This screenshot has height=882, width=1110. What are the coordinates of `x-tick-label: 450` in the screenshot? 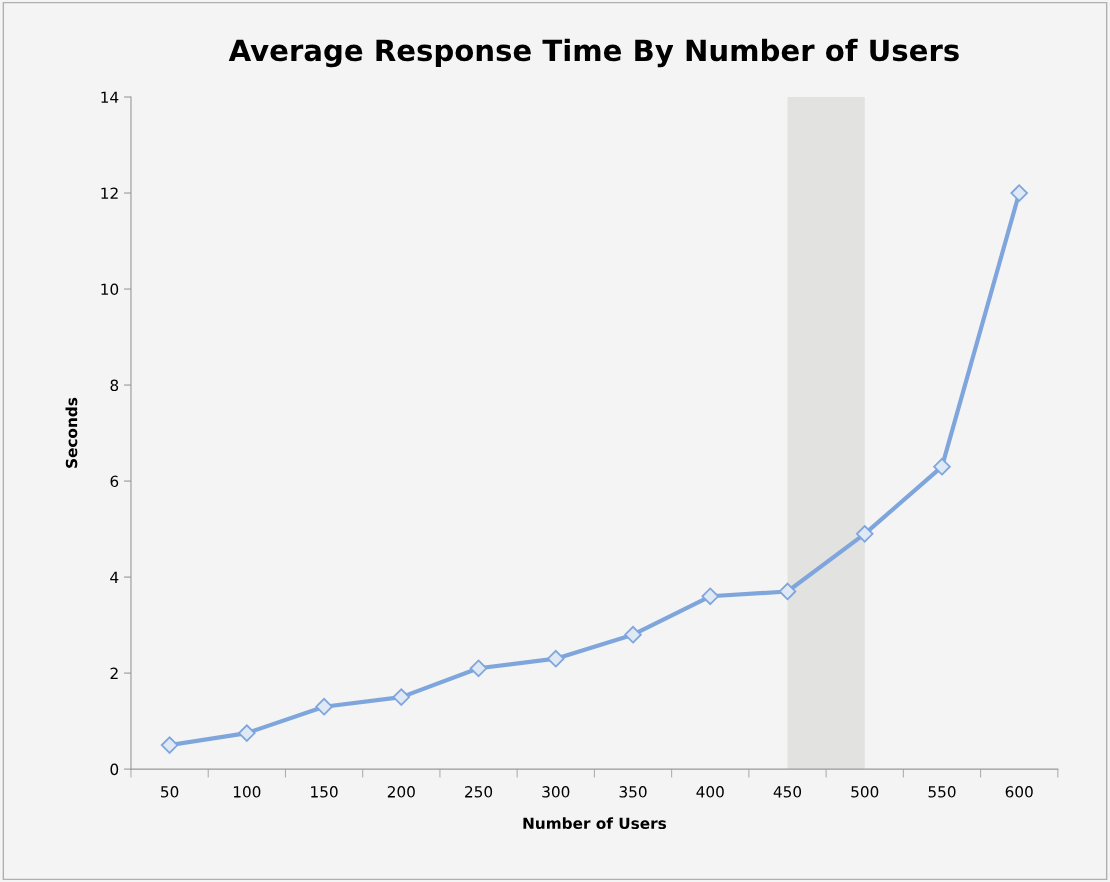 It's located at (787, 792).